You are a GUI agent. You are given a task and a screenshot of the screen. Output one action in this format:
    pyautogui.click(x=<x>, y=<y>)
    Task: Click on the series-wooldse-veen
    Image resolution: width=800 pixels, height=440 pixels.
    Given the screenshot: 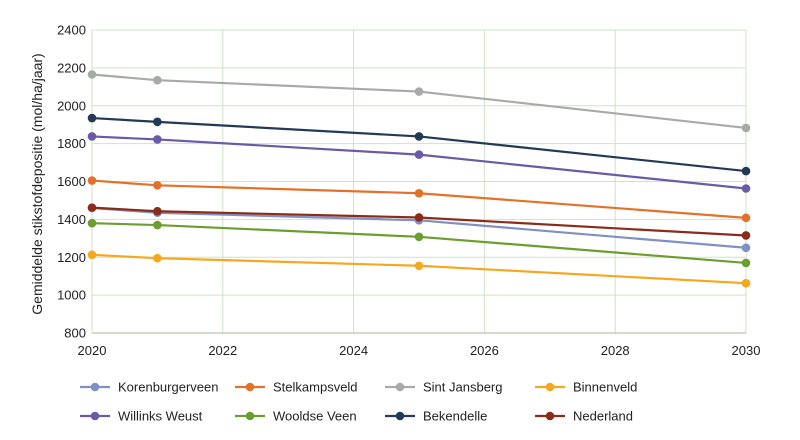 What is the action you would take?
    pyautogui.click(x=419, y=243)
    